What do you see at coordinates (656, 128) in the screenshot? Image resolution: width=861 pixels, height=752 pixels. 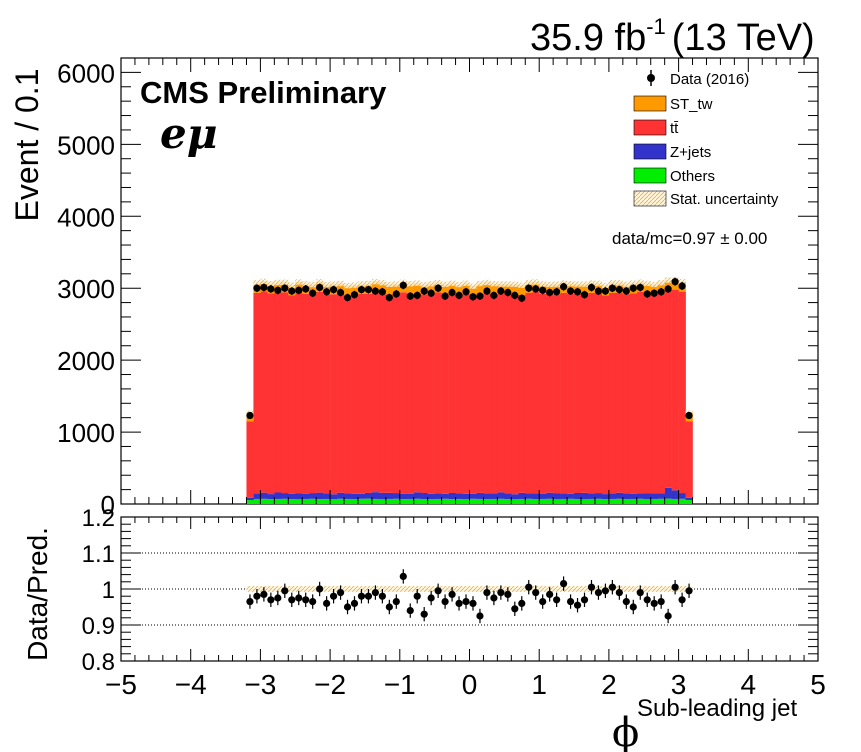 I see `legend-entry-ttbar: tt̄` at bounding box center [656, 128].